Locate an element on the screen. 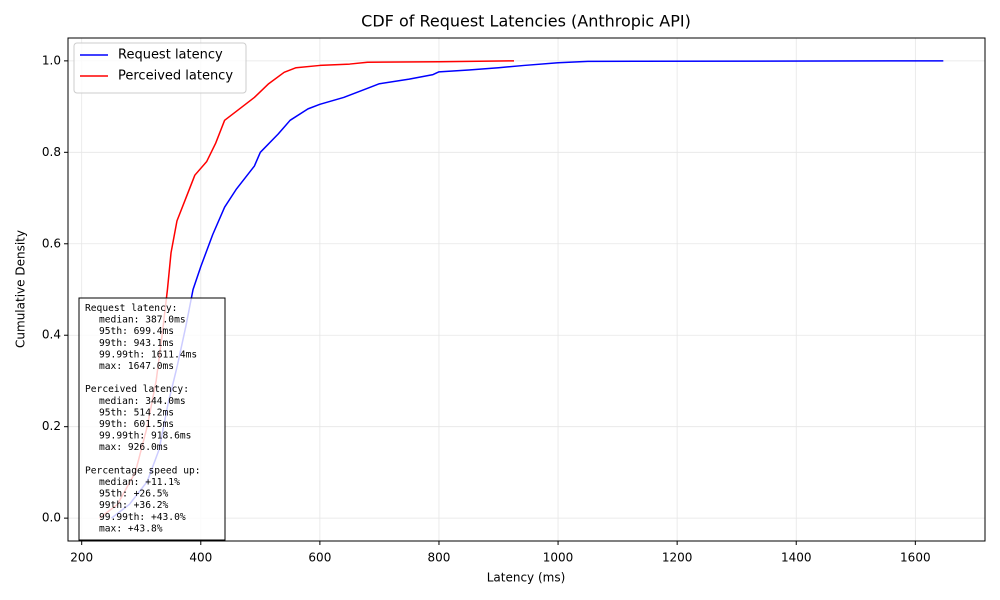 The width and height of the screenshot is (1000, 600). x-tick-label: 1000 is located at coordinates (558, 558).